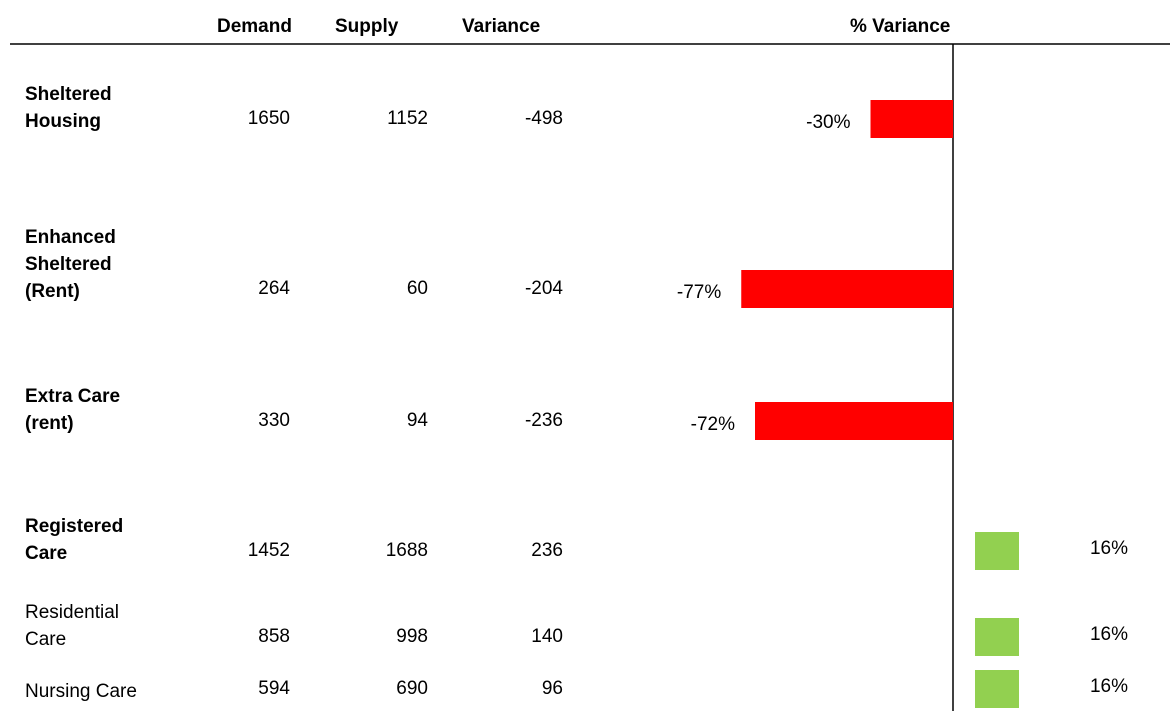  I want to click on cell-supply: 60, so click(417, 288).